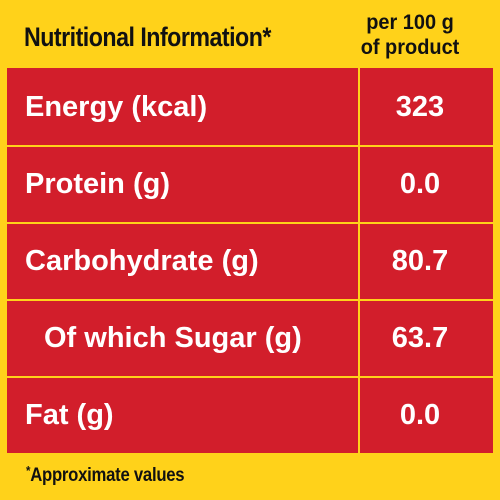 Image resolution: width=500 pixels, height=500 pixels. Describe the element at coordinates (173, 338) in the screenshot. I see `row-label-sugar: Of which Sugar (g)` at that location.